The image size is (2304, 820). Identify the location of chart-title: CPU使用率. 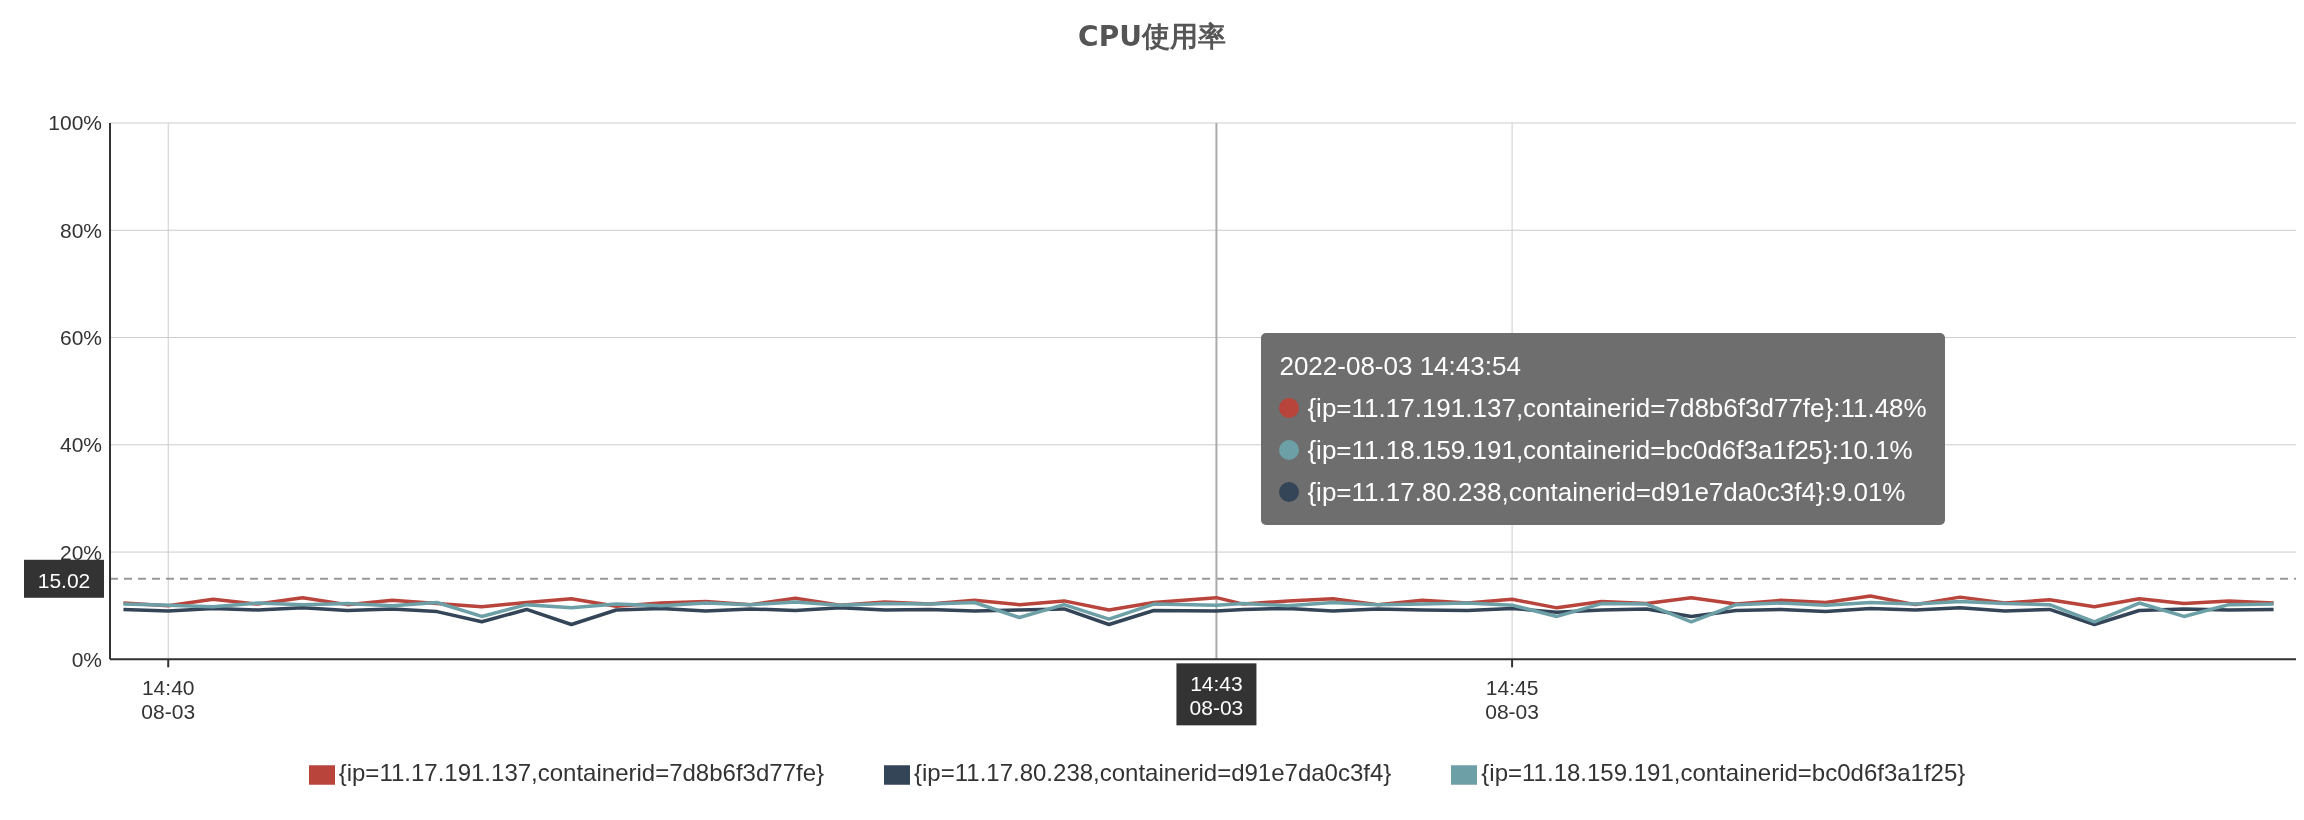
(1152, 37).